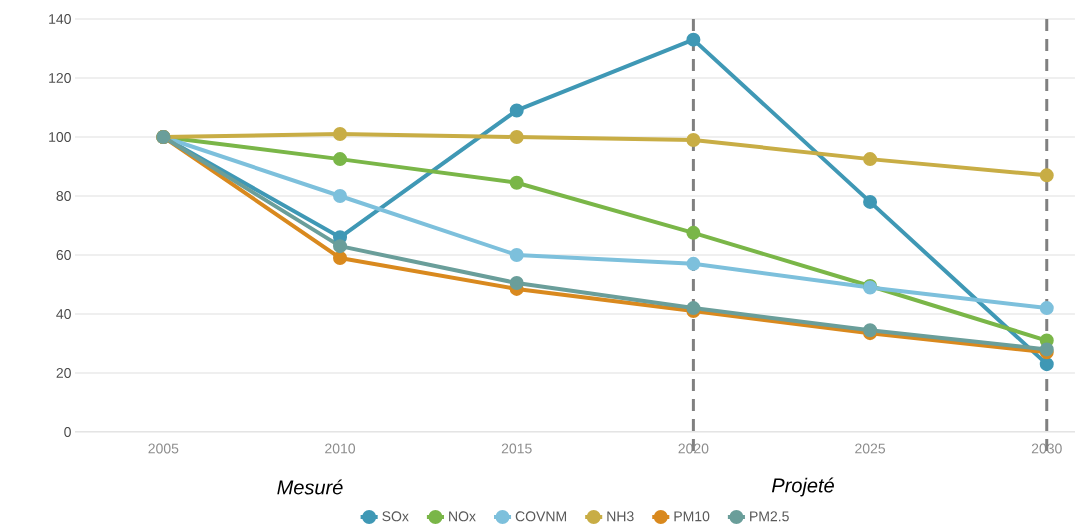 The width and height of the screenshot is (1075, 527). What do you see at coordinates (60, 19) in the screenshot?
I see `y-tick-label: 140` at bounding box center [60, 19].